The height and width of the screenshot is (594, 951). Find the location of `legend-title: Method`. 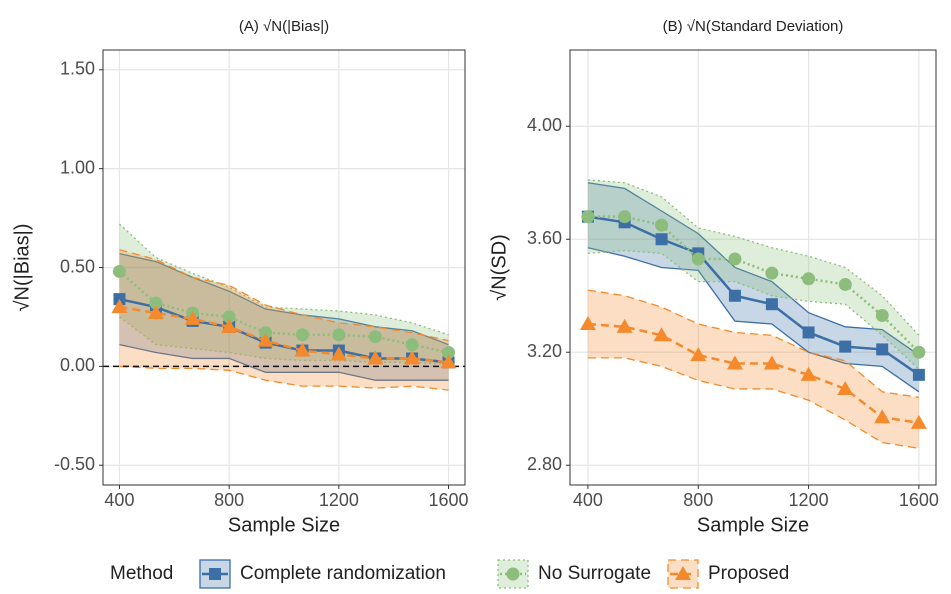

legend-title: Method is located at coordinates (141, 573).